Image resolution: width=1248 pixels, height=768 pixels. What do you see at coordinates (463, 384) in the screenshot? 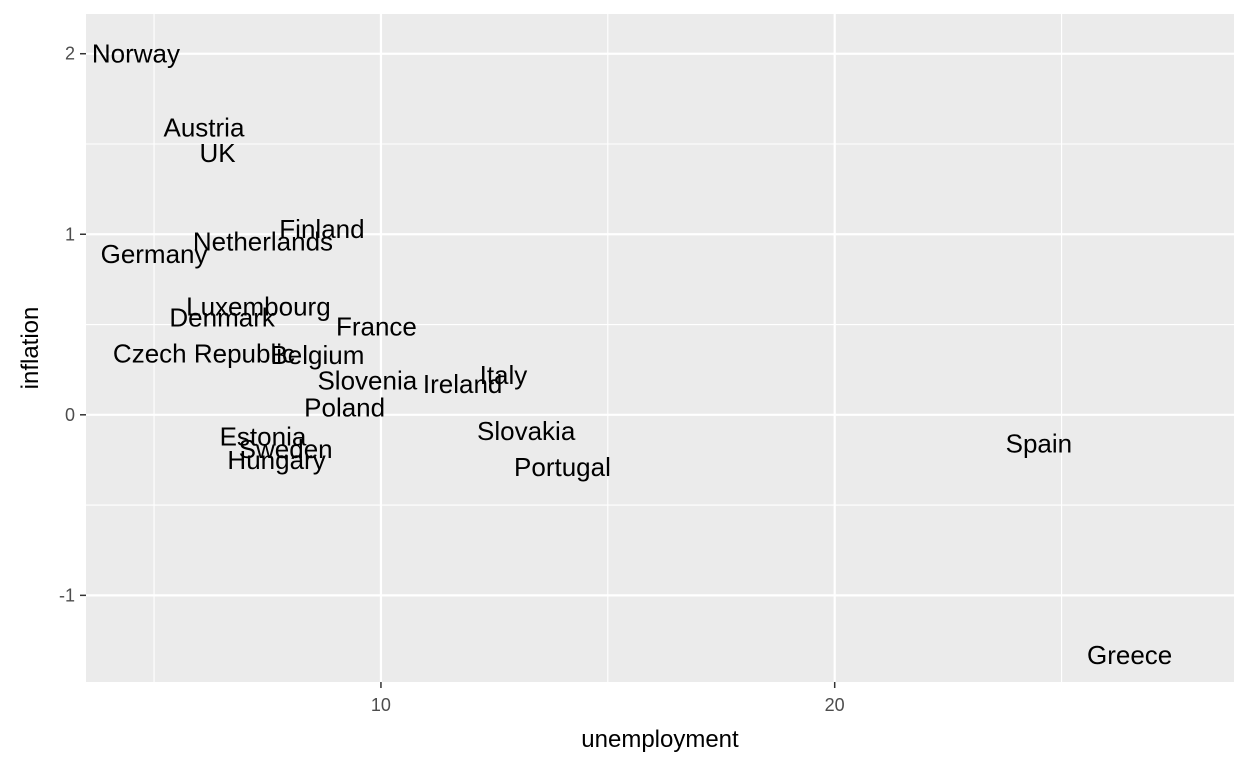
I see `point-label: Ireland` at bounding box center [463, 384].